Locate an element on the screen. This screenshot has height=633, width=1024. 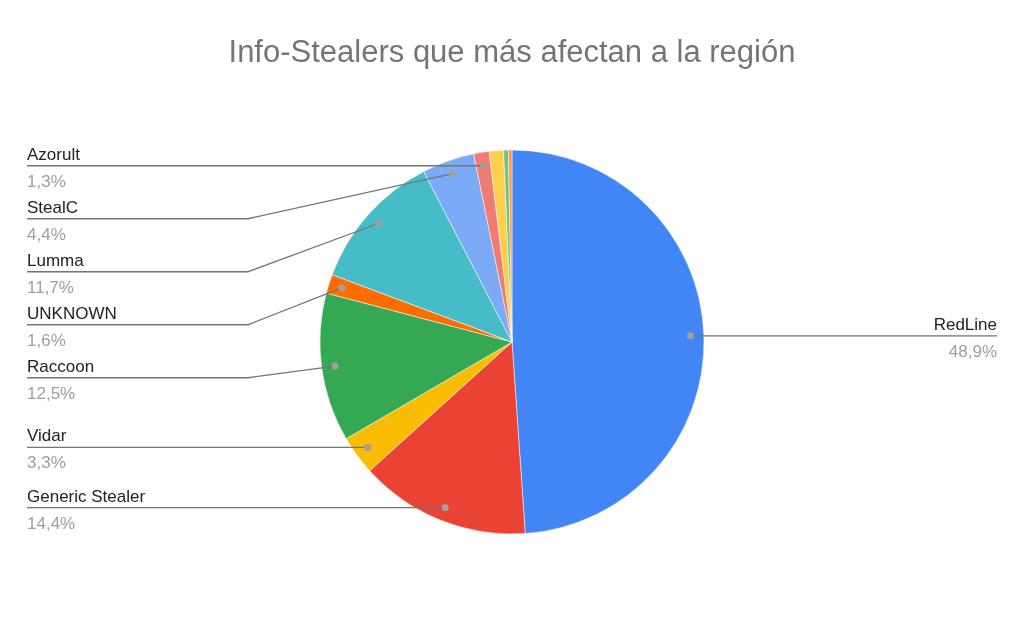
data-label: 12,5% is located at coordinates (51, 393).